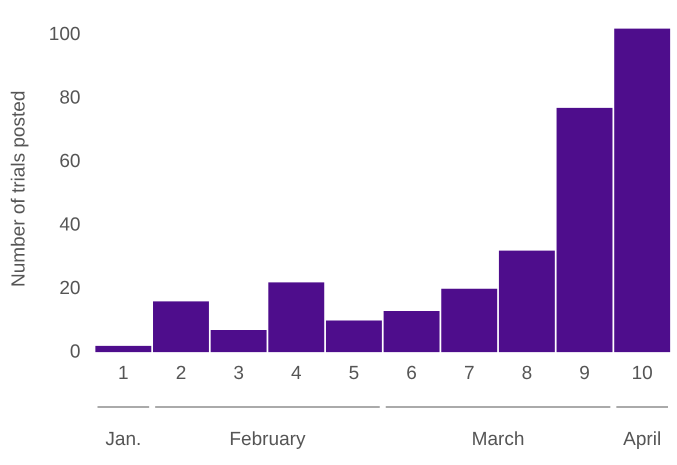  What do you see at coordinates (354, 373) in the screenshot?
I see `x-tick-label: 5` at bounding box center [354, 373].